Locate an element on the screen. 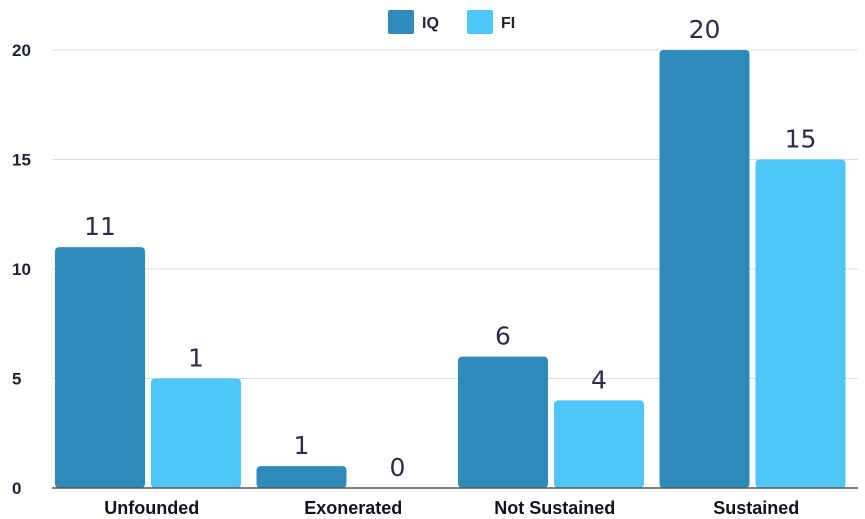  data-label: 6 is located at coordinates (503, 336).